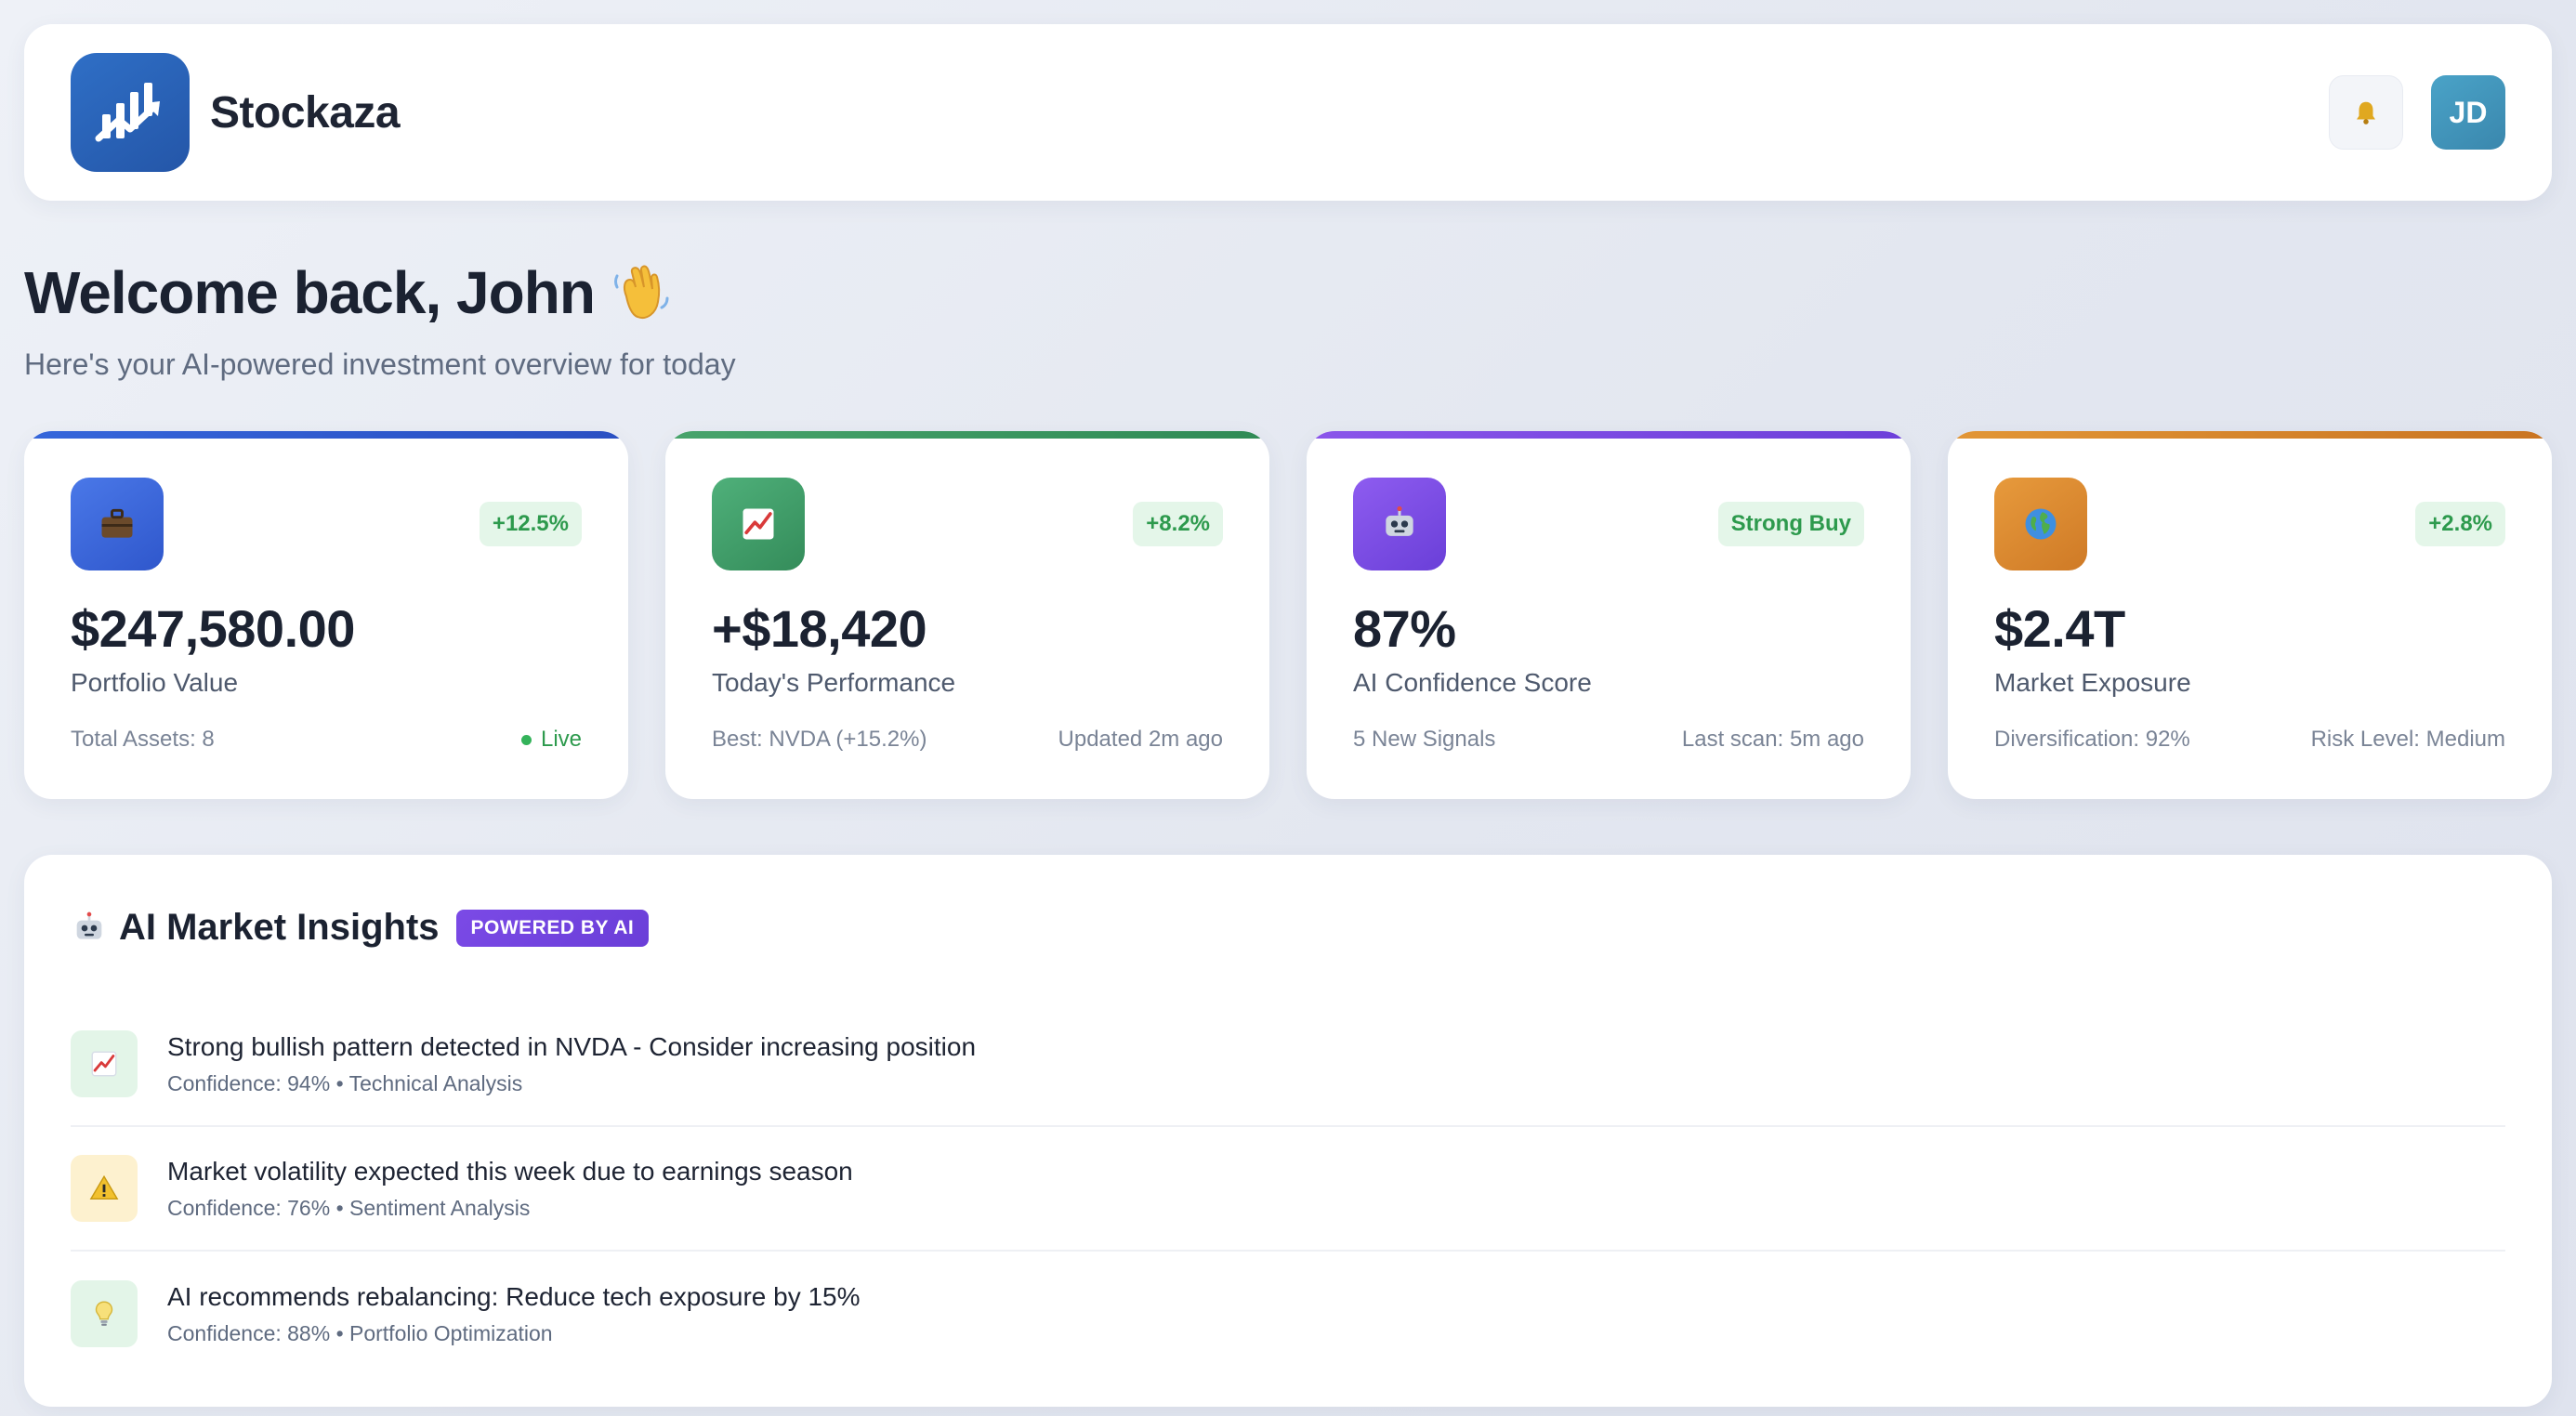 This screenshot has width=2576, height=1416. What do you see at coordinates (561, 739) in the screenshot?
I see `live-label: Live` at bounding box center [561, 739].